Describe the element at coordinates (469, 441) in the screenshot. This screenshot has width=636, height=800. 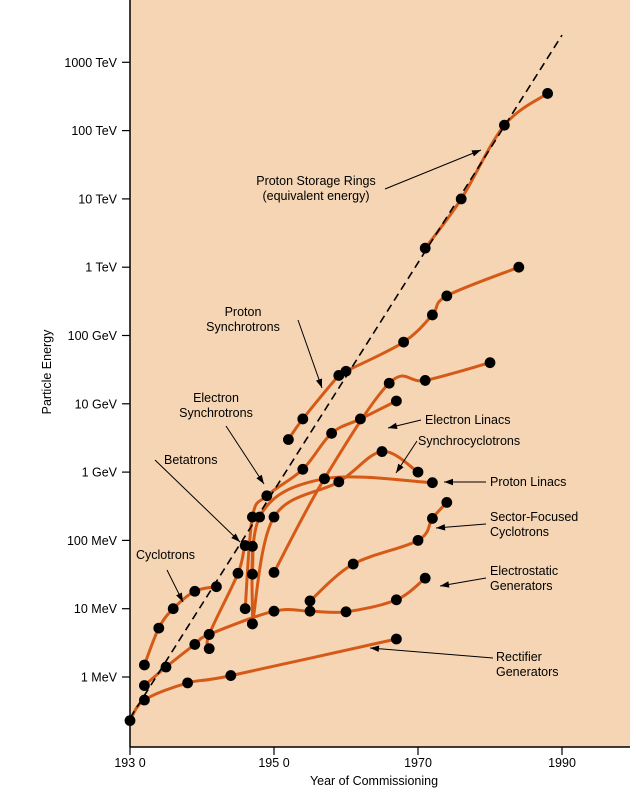
I see `annotation-label: Synchrocyclotrons` at that location.